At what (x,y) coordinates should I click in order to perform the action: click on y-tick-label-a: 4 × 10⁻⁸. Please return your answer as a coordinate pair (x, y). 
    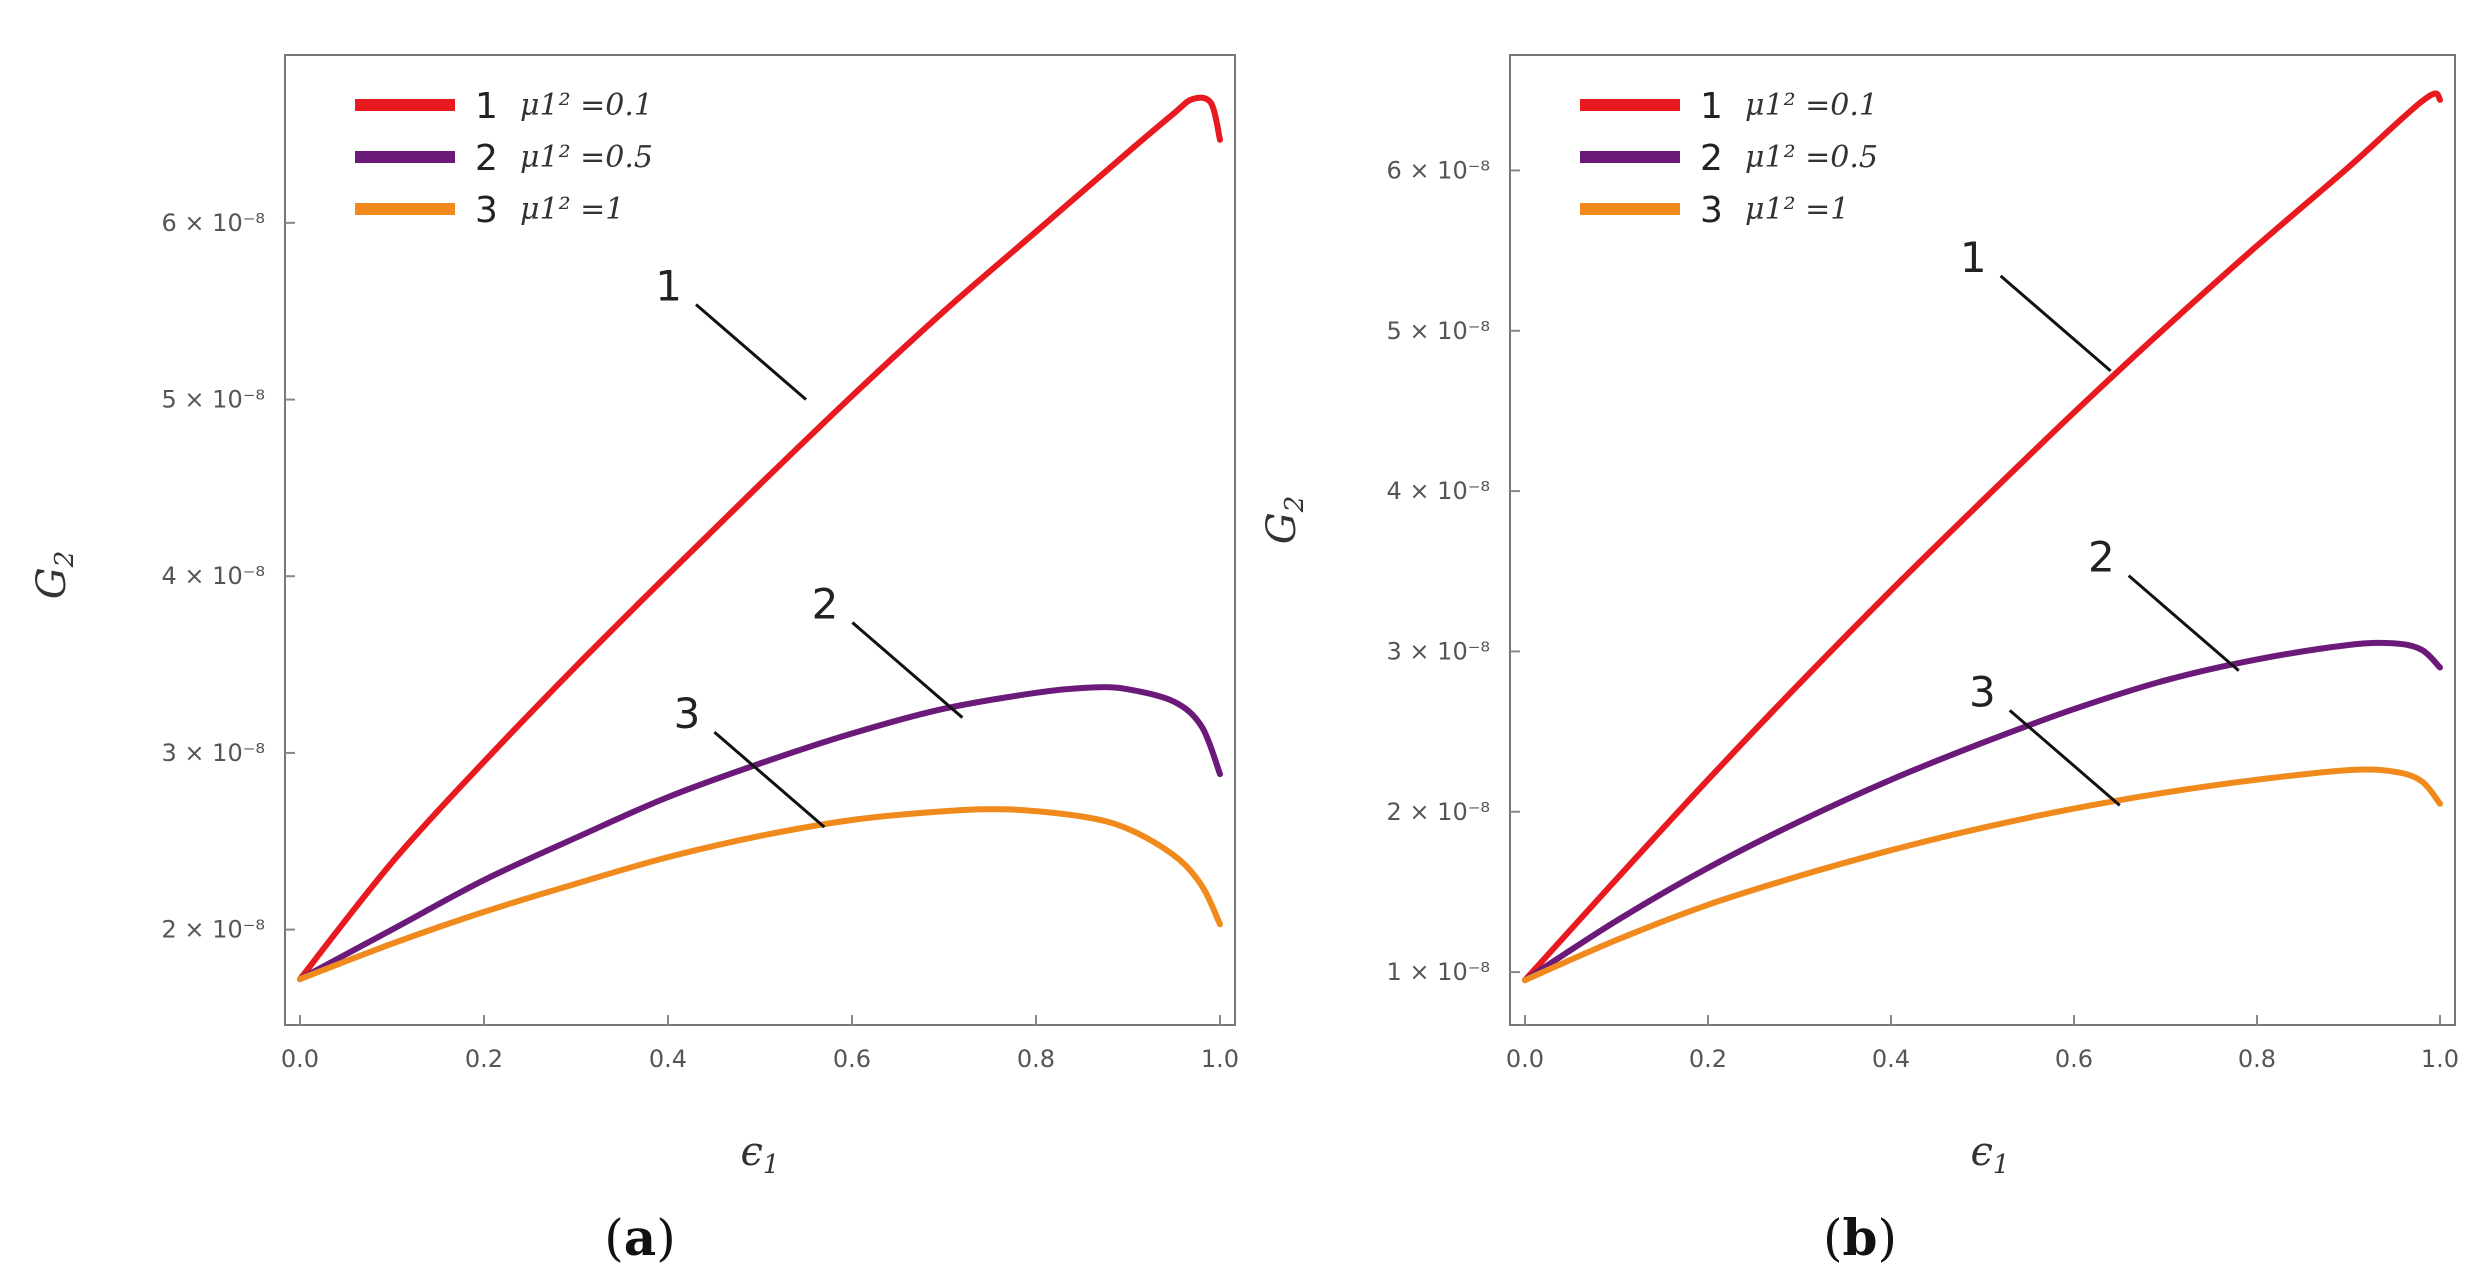
    Looking at the image, I should click on (213, 576).